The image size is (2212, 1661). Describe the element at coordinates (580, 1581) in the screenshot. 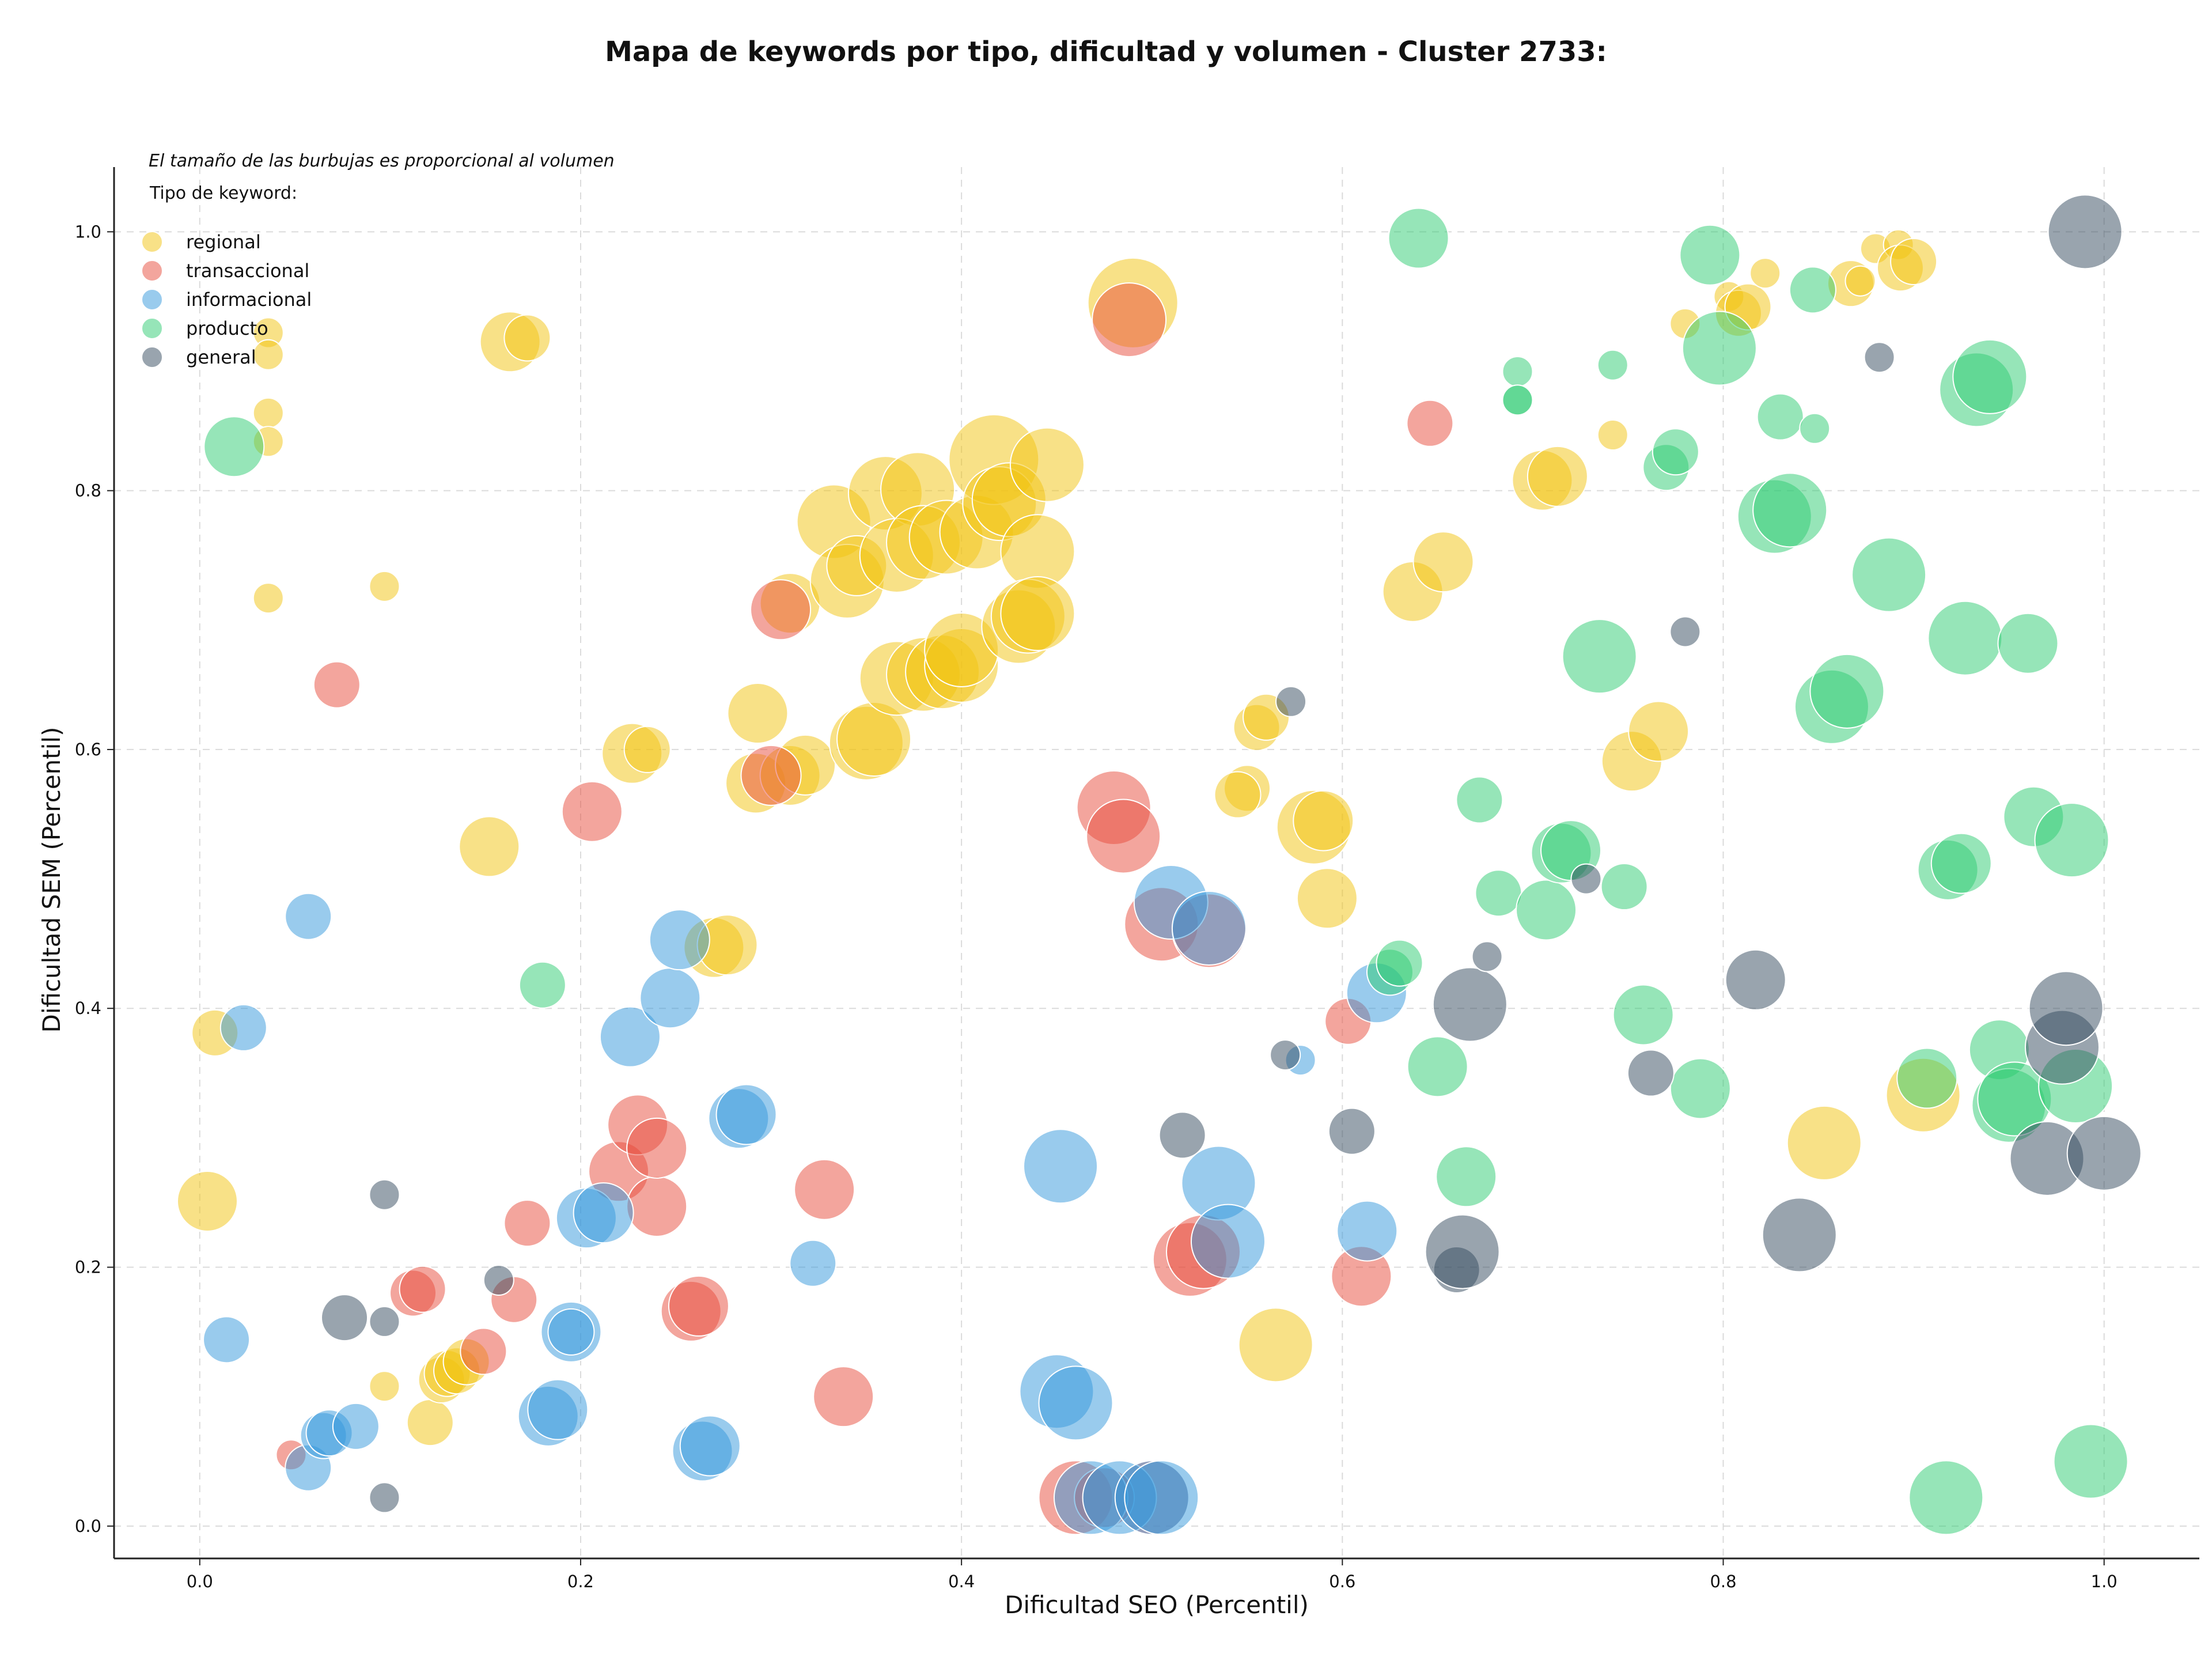

I see `x-tick-label: 0.2` at that location.